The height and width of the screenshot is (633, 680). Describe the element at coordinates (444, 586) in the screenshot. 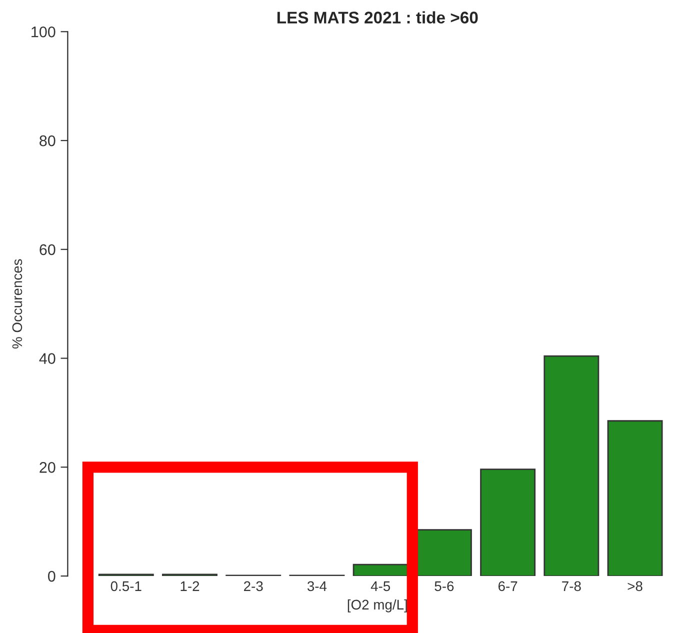

I see `x-tick-label: 5-6` at that location.